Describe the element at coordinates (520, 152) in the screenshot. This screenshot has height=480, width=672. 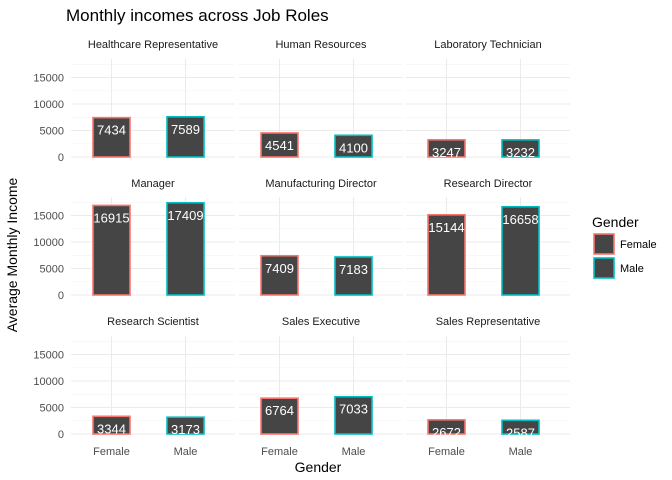
I see `bar-value-label: 3232` at that location.